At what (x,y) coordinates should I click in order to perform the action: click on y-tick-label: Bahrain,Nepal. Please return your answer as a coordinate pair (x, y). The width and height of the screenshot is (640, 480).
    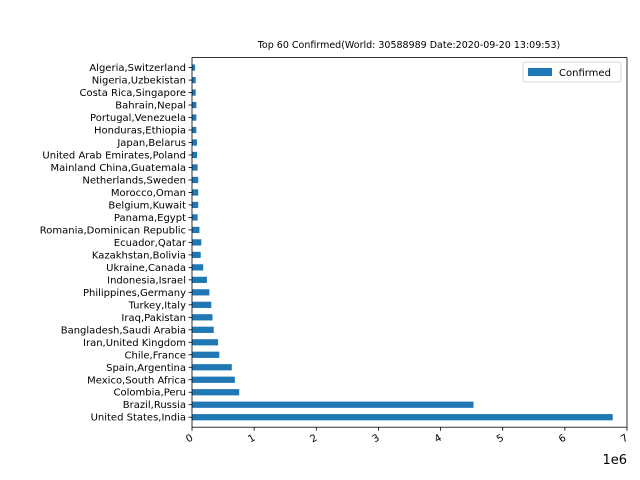
    Looking at the image, I should click on (150, 106).